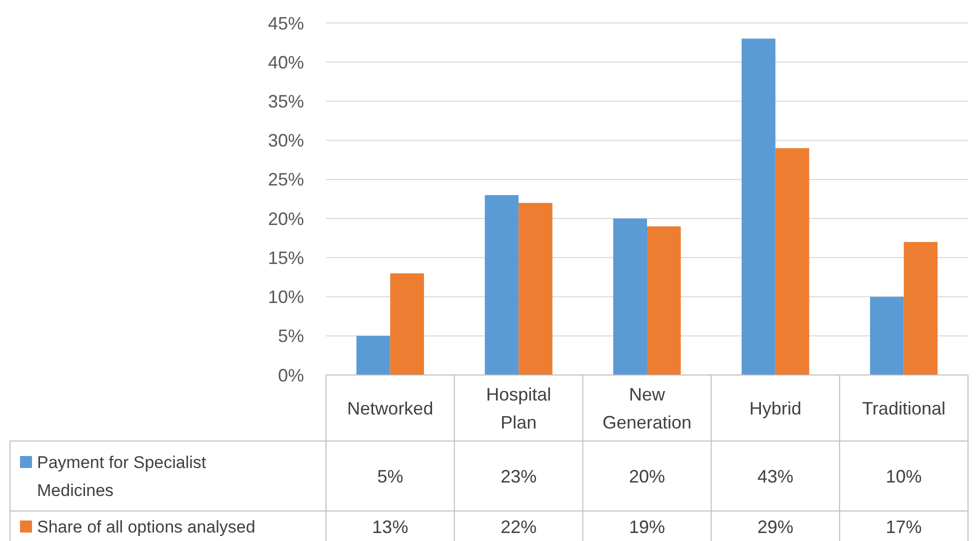 The width and height of the screenshot is (977, 541). I want to click on data-label: 10%, so click(904, 476).